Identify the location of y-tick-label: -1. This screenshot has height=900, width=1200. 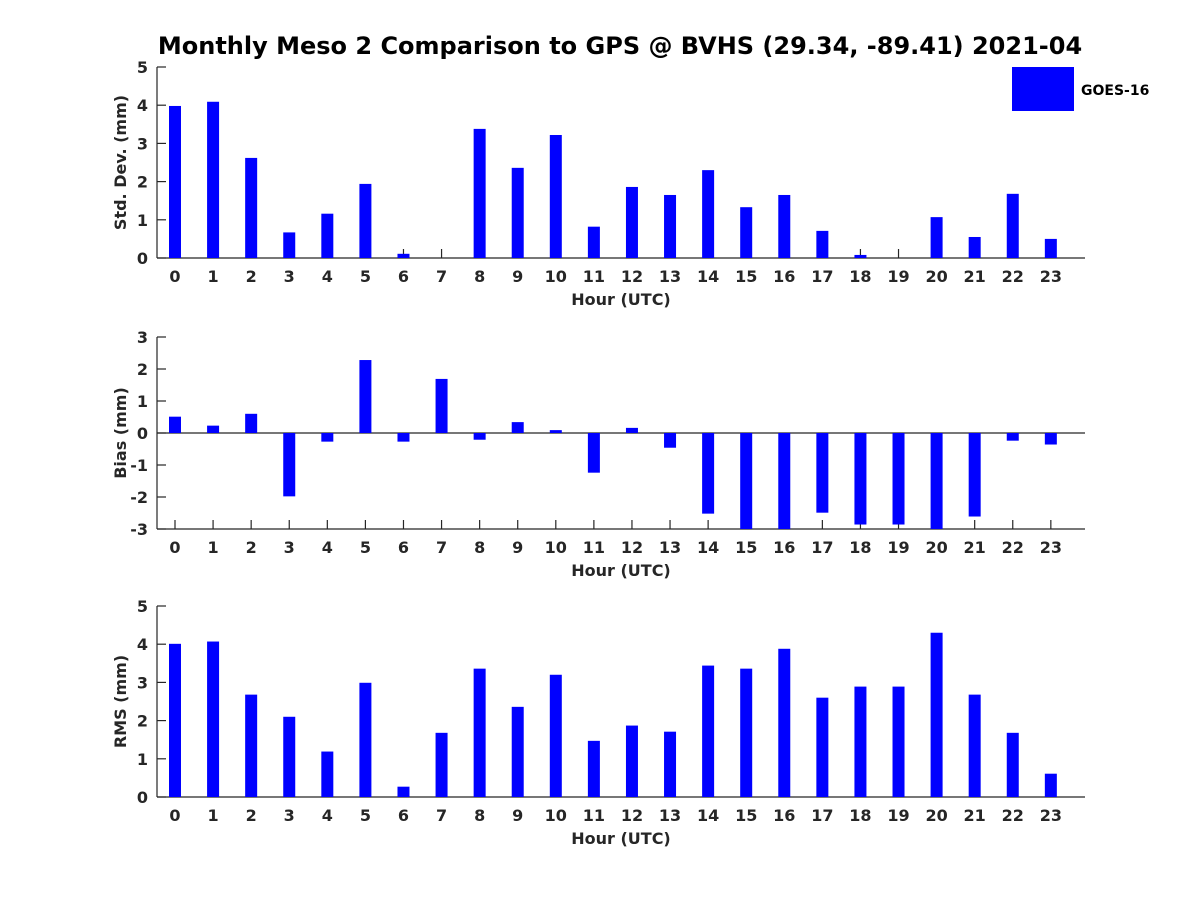
(139, 465).